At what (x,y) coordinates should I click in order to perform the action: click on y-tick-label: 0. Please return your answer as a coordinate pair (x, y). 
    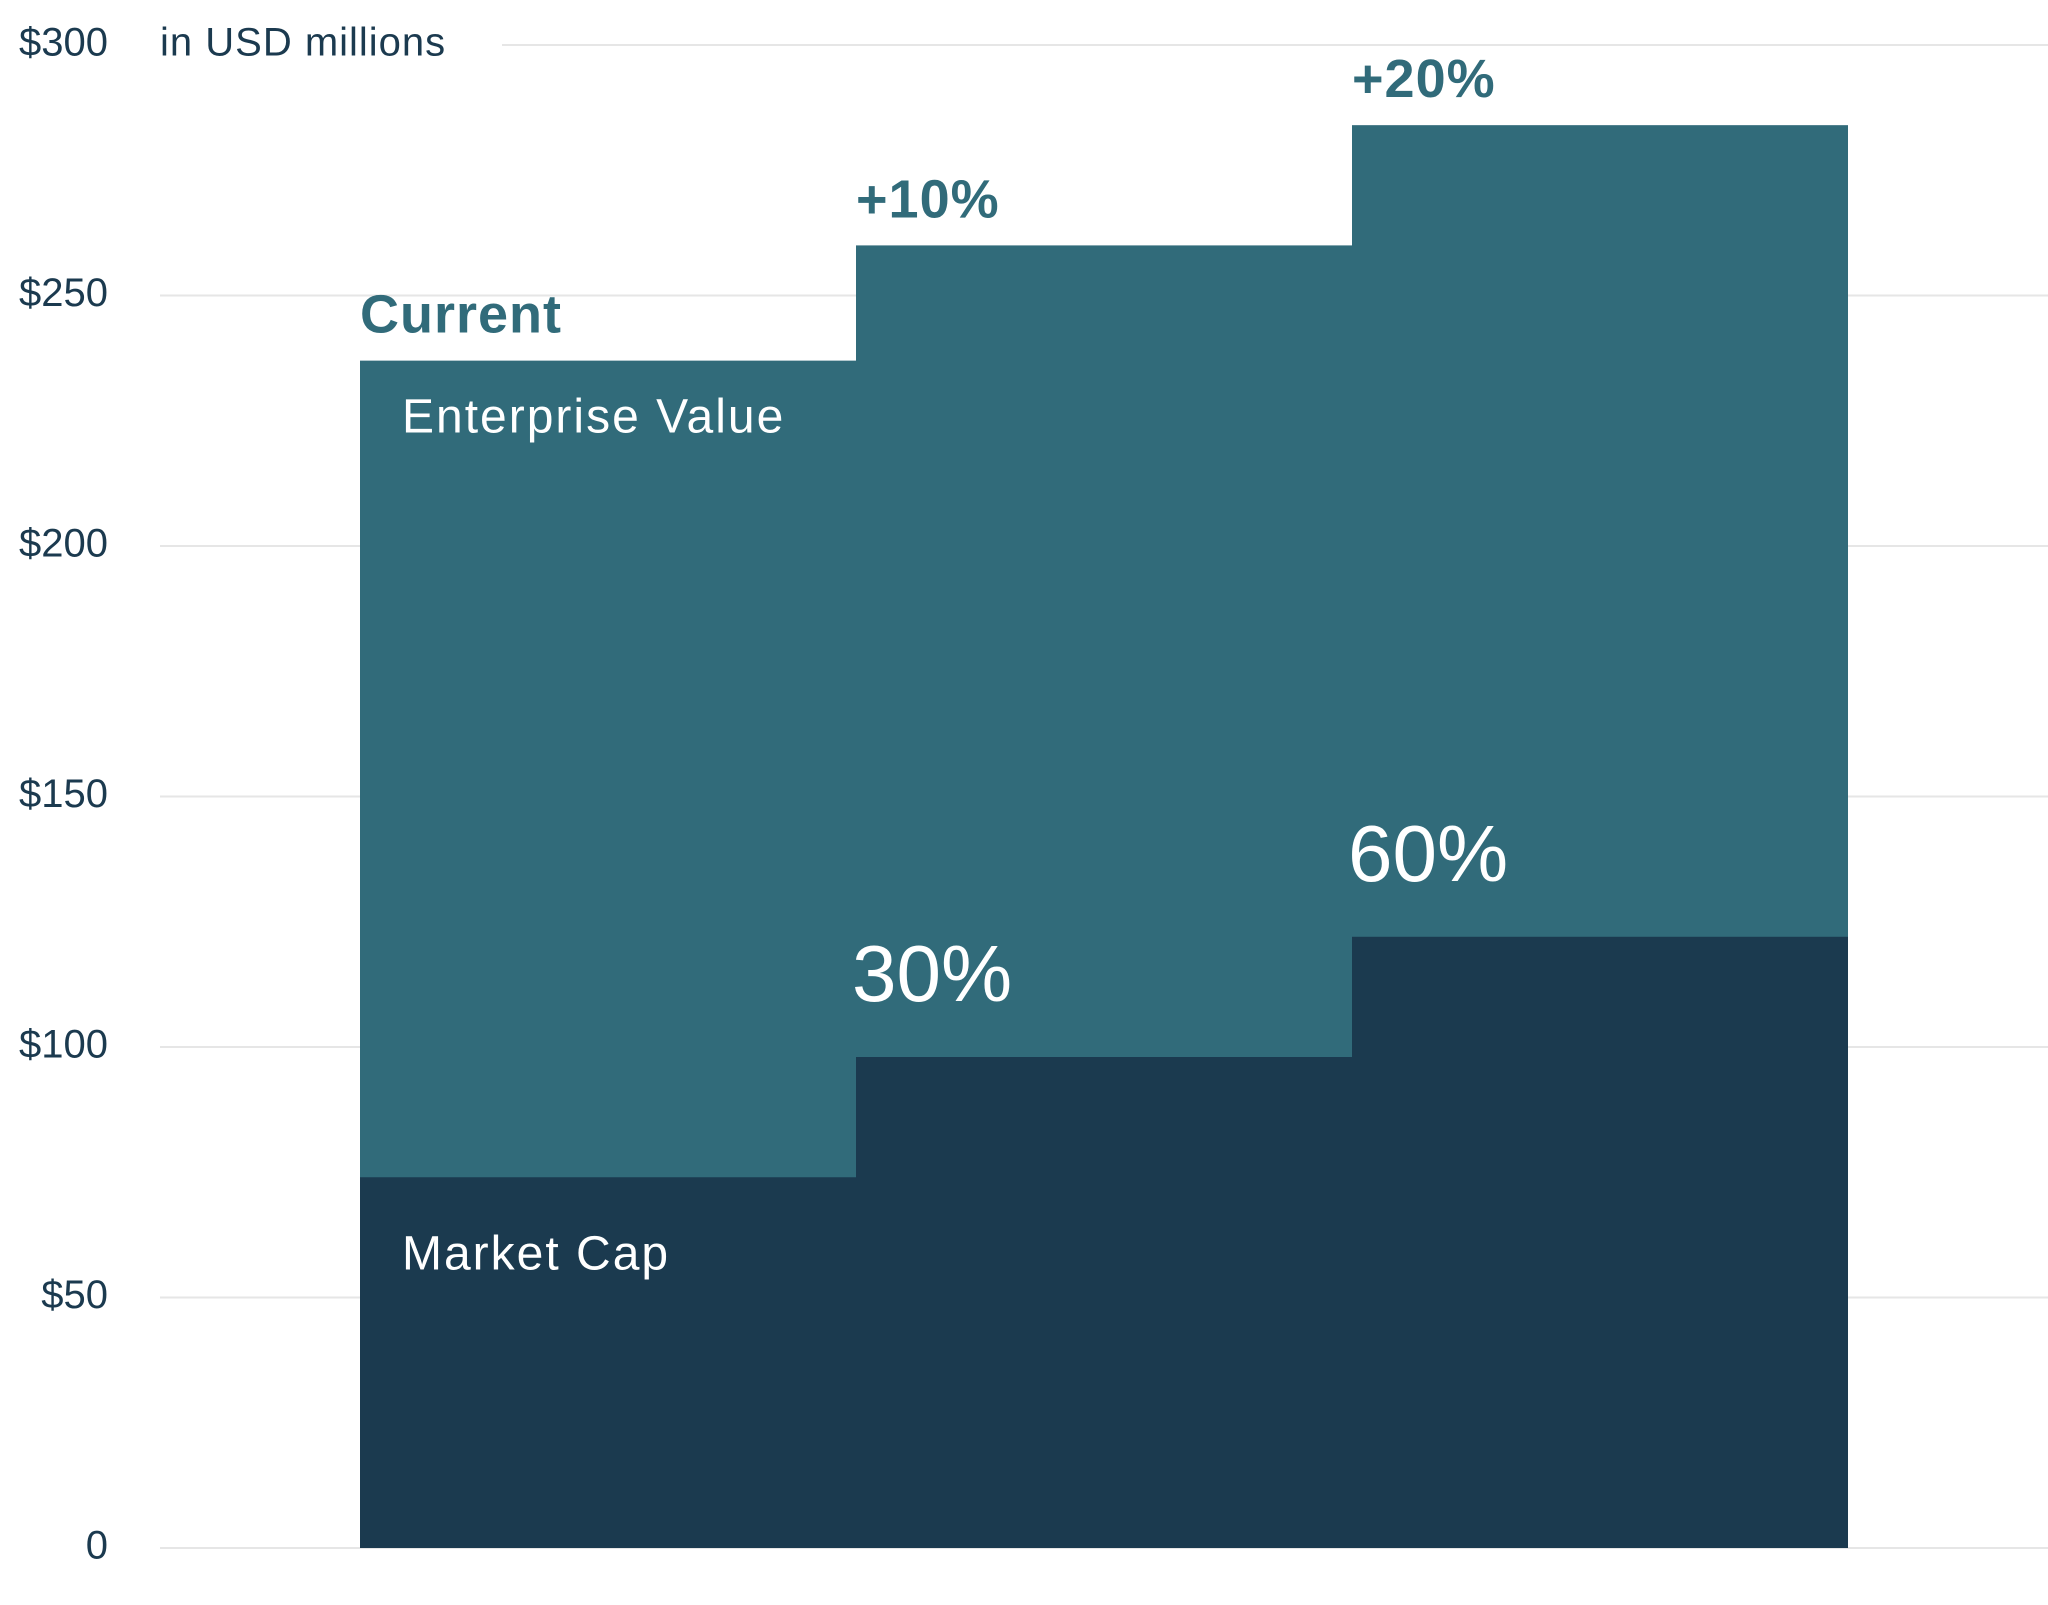
    Looking at the image, I should click on (97, 1546).